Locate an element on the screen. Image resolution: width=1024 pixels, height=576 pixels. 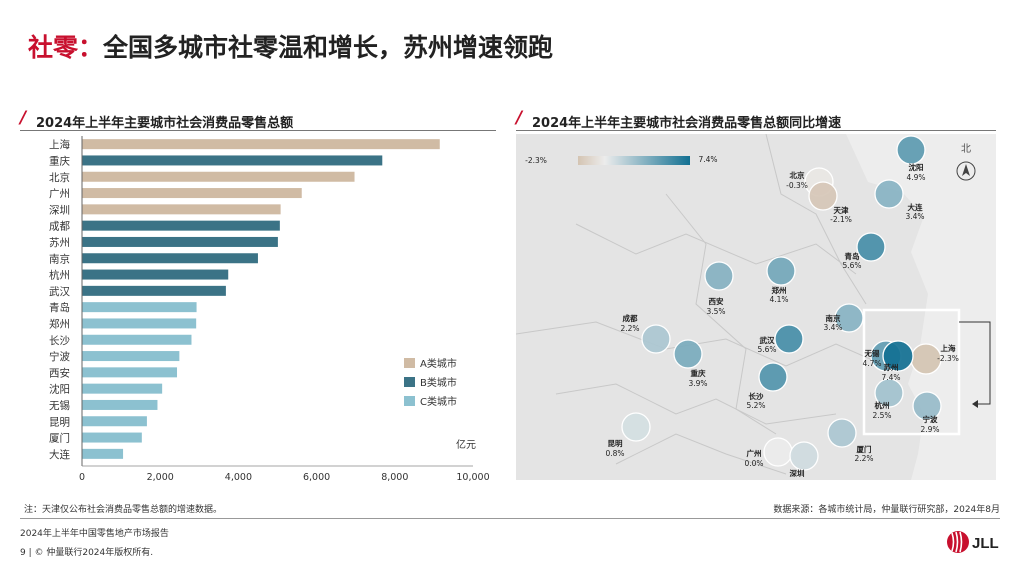
city-growth-label: 3.4% is located at coordinates (914, 216).